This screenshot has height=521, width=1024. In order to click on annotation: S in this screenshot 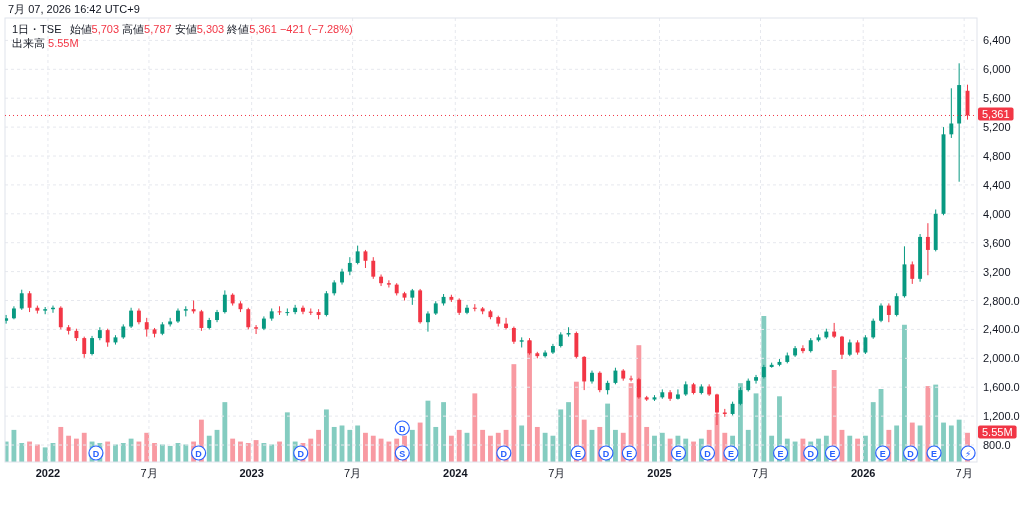, I will do `click(402, 453)`.